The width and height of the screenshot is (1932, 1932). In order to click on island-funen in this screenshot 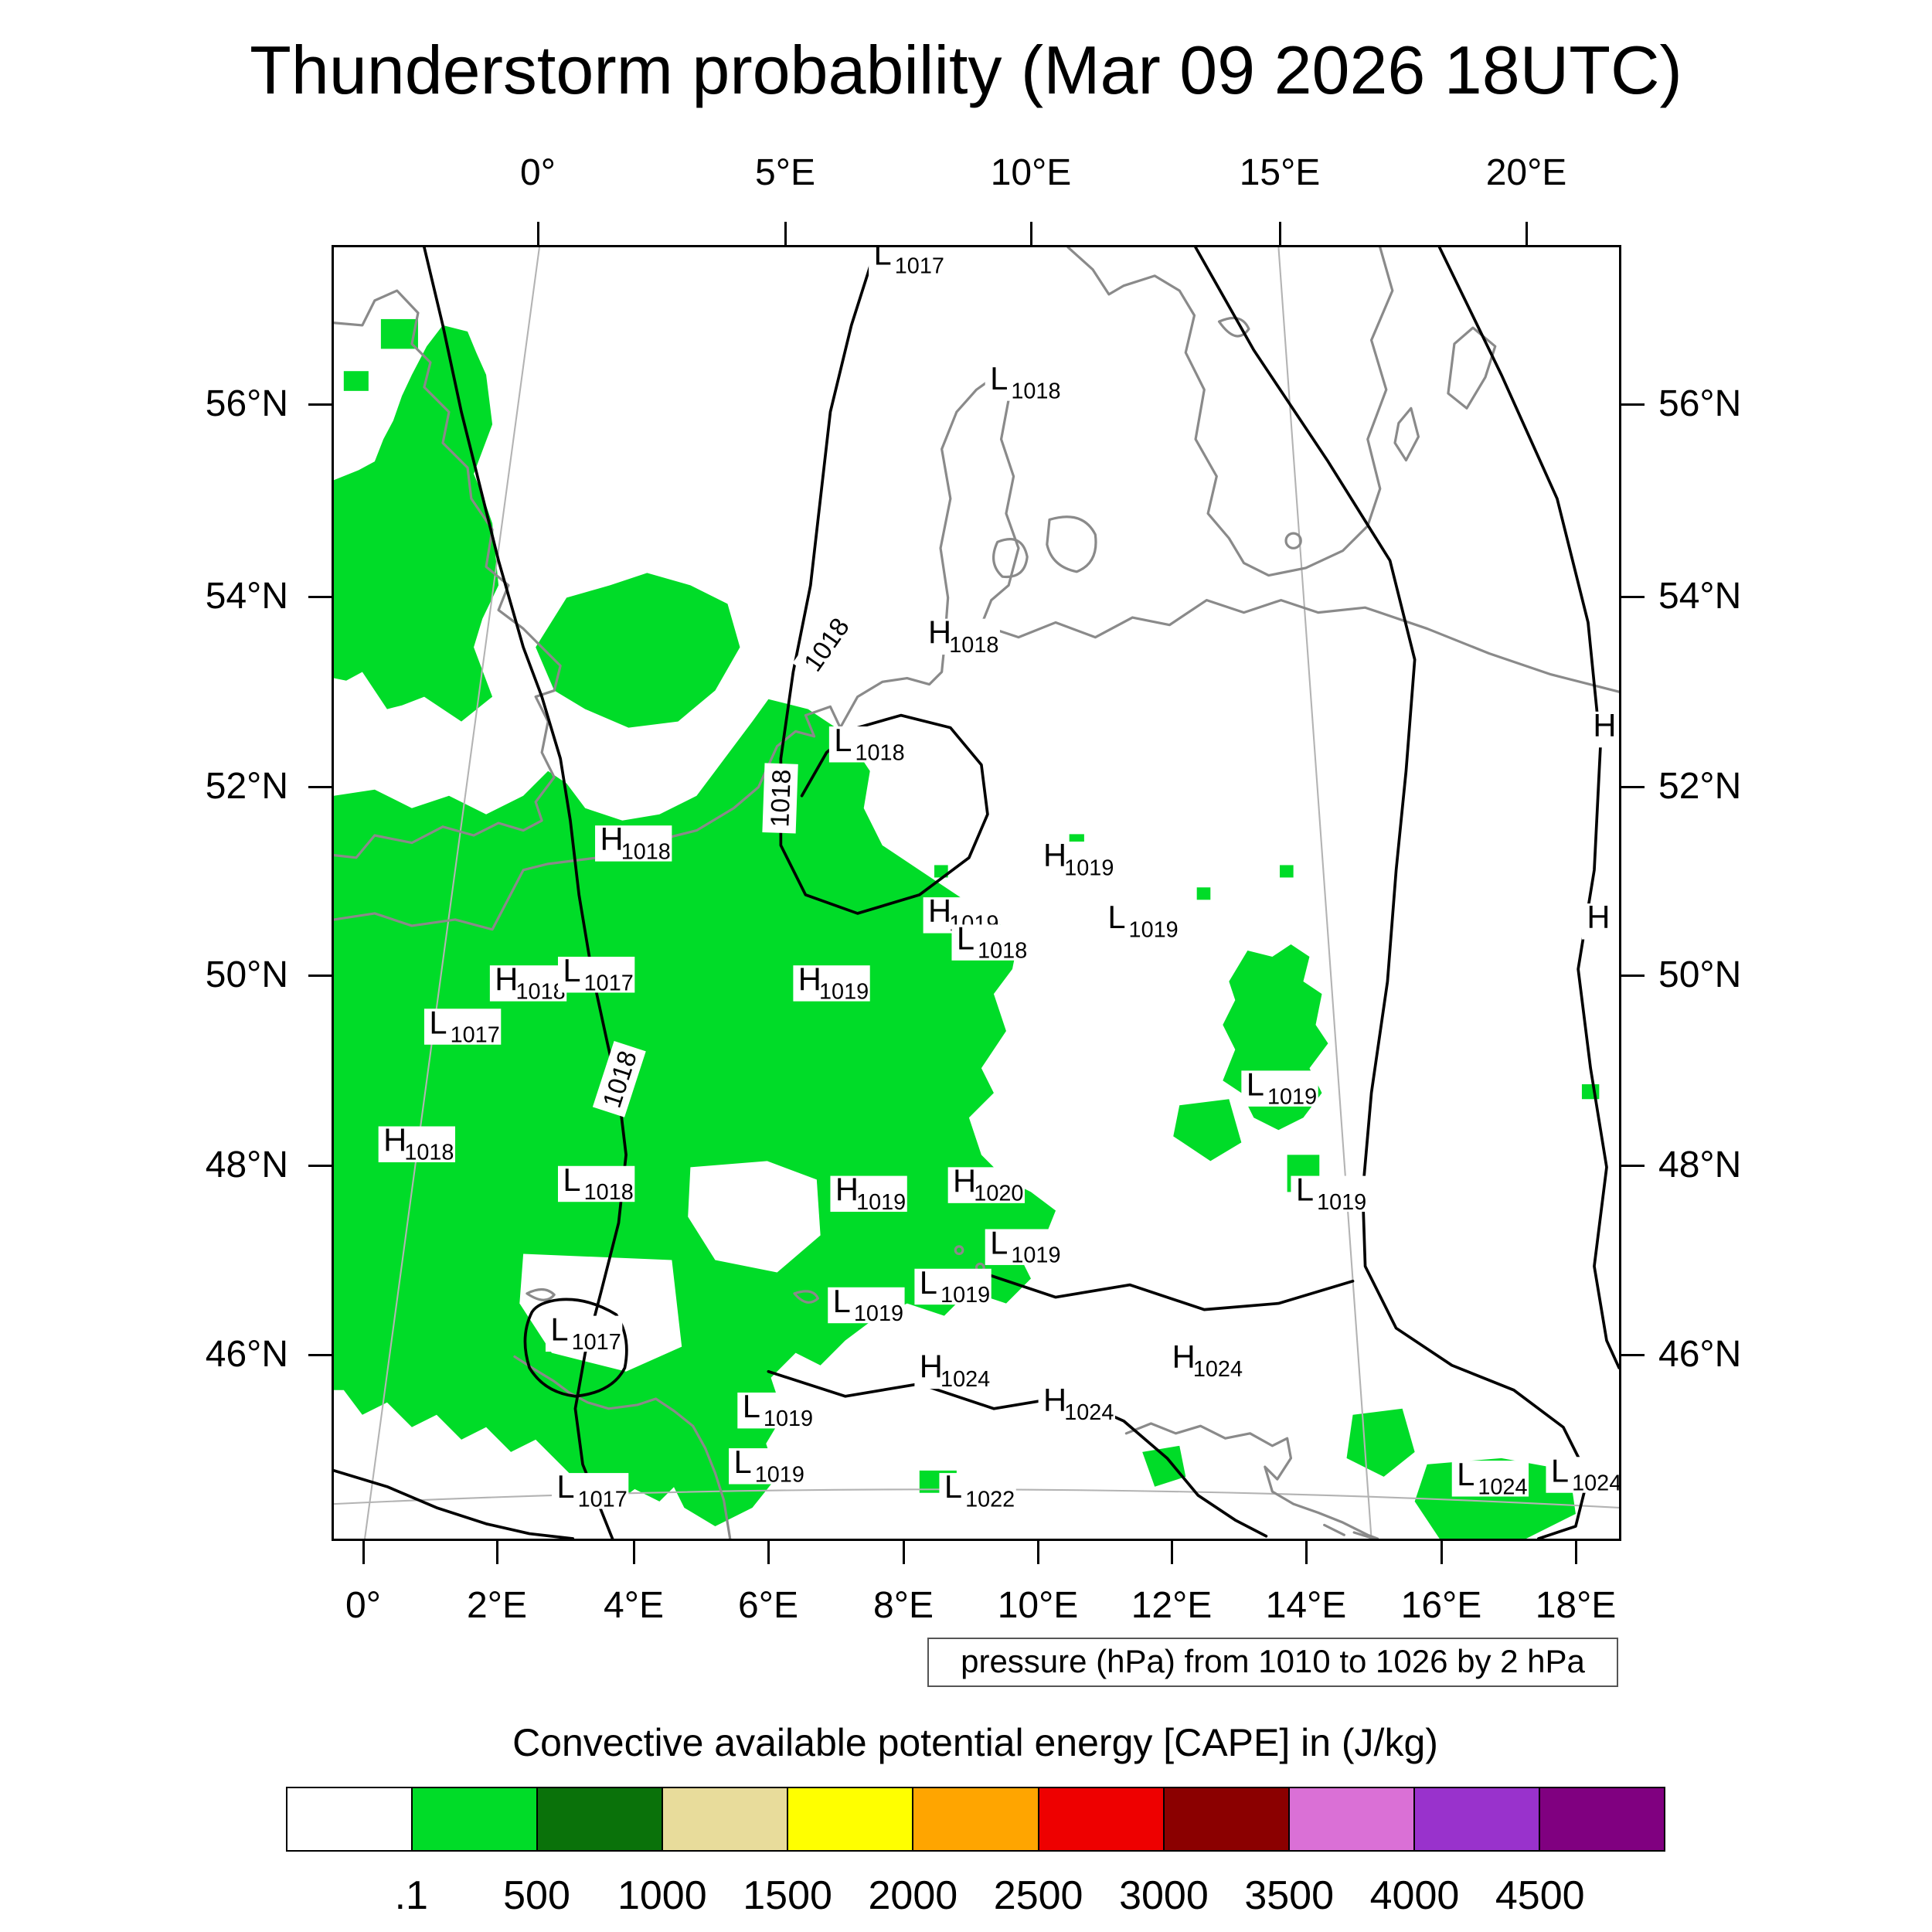, I will do `click(1011, 558)`.